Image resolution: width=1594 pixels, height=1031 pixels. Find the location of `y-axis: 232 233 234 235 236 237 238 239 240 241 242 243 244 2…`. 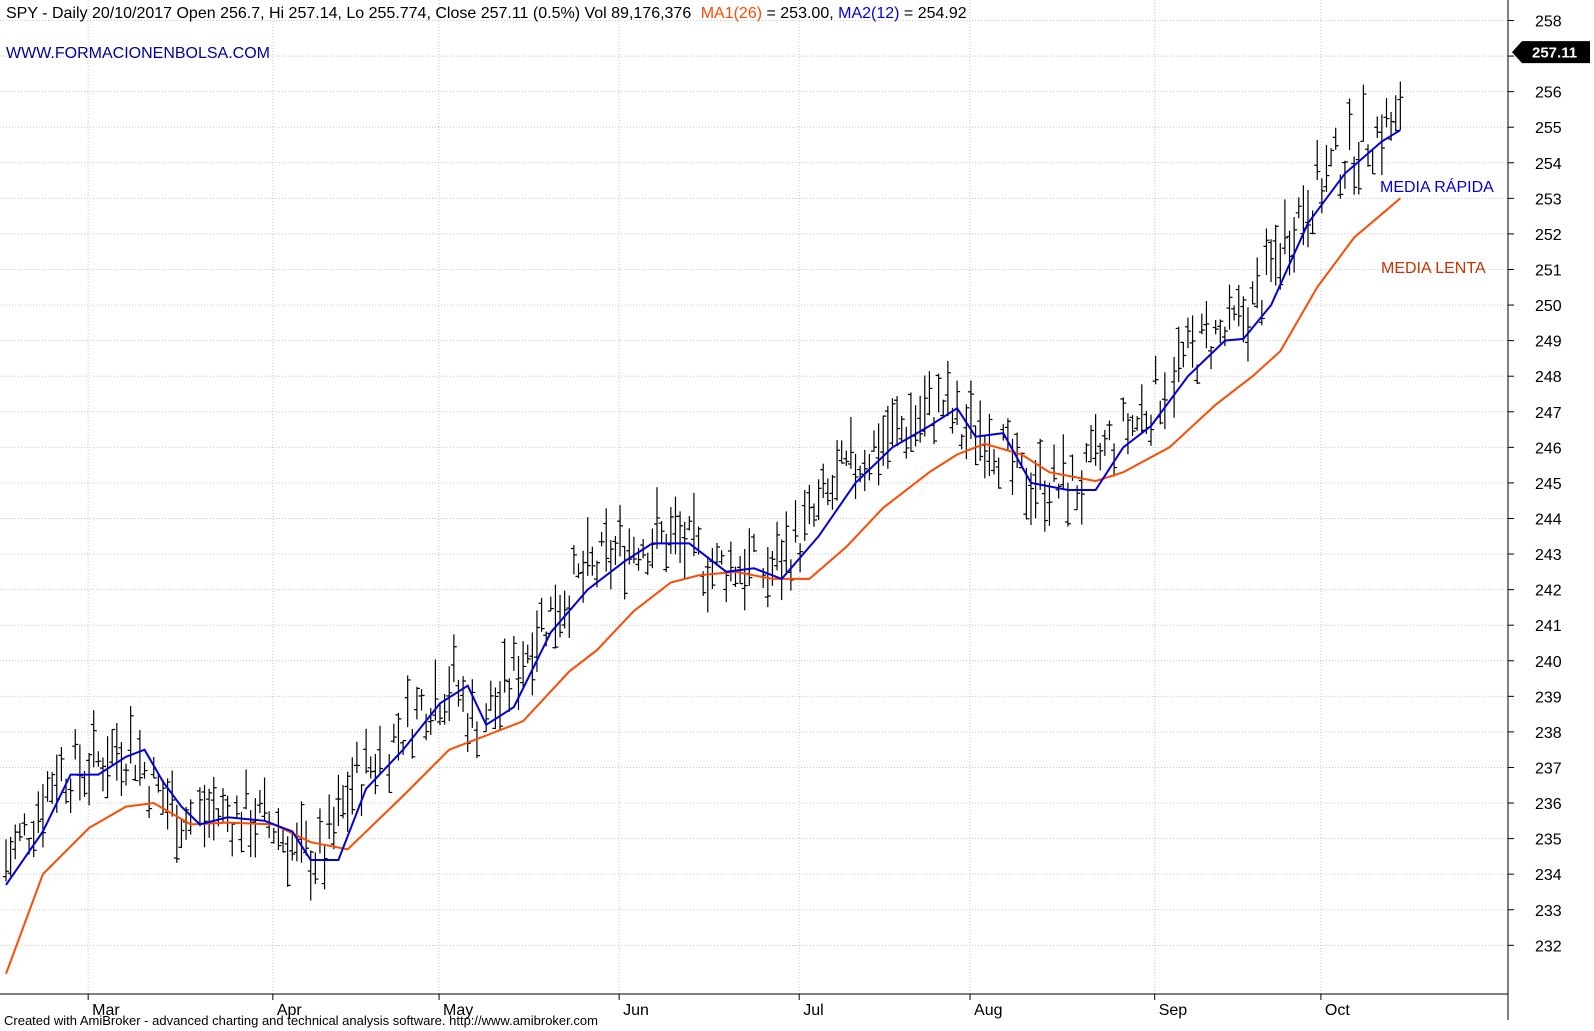

y-axis: 232 233 234 235 236 237 238 239 240 241 242 243 244 2… is located at coordinates (1535, 484).